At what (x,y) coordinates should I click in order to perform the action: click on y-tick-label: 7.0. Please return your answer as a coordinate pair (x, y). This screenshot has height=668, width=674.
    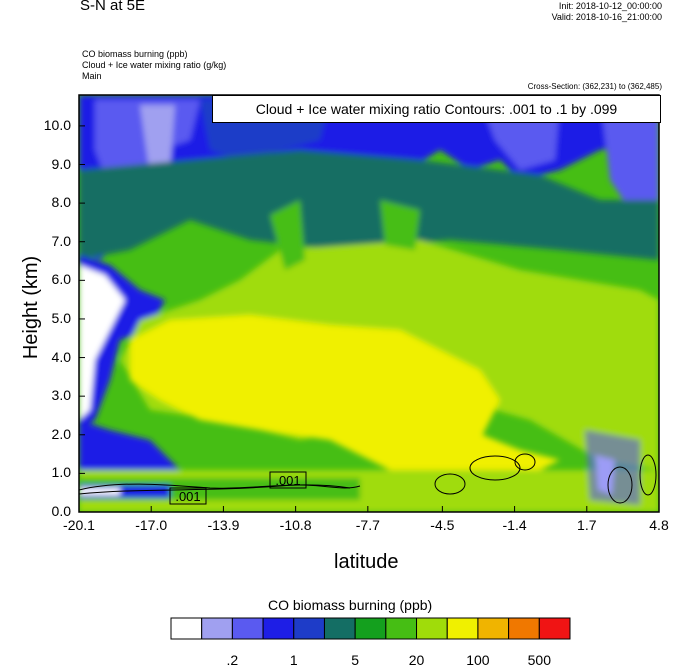
    Looking at the image, I should click on (61, 240).